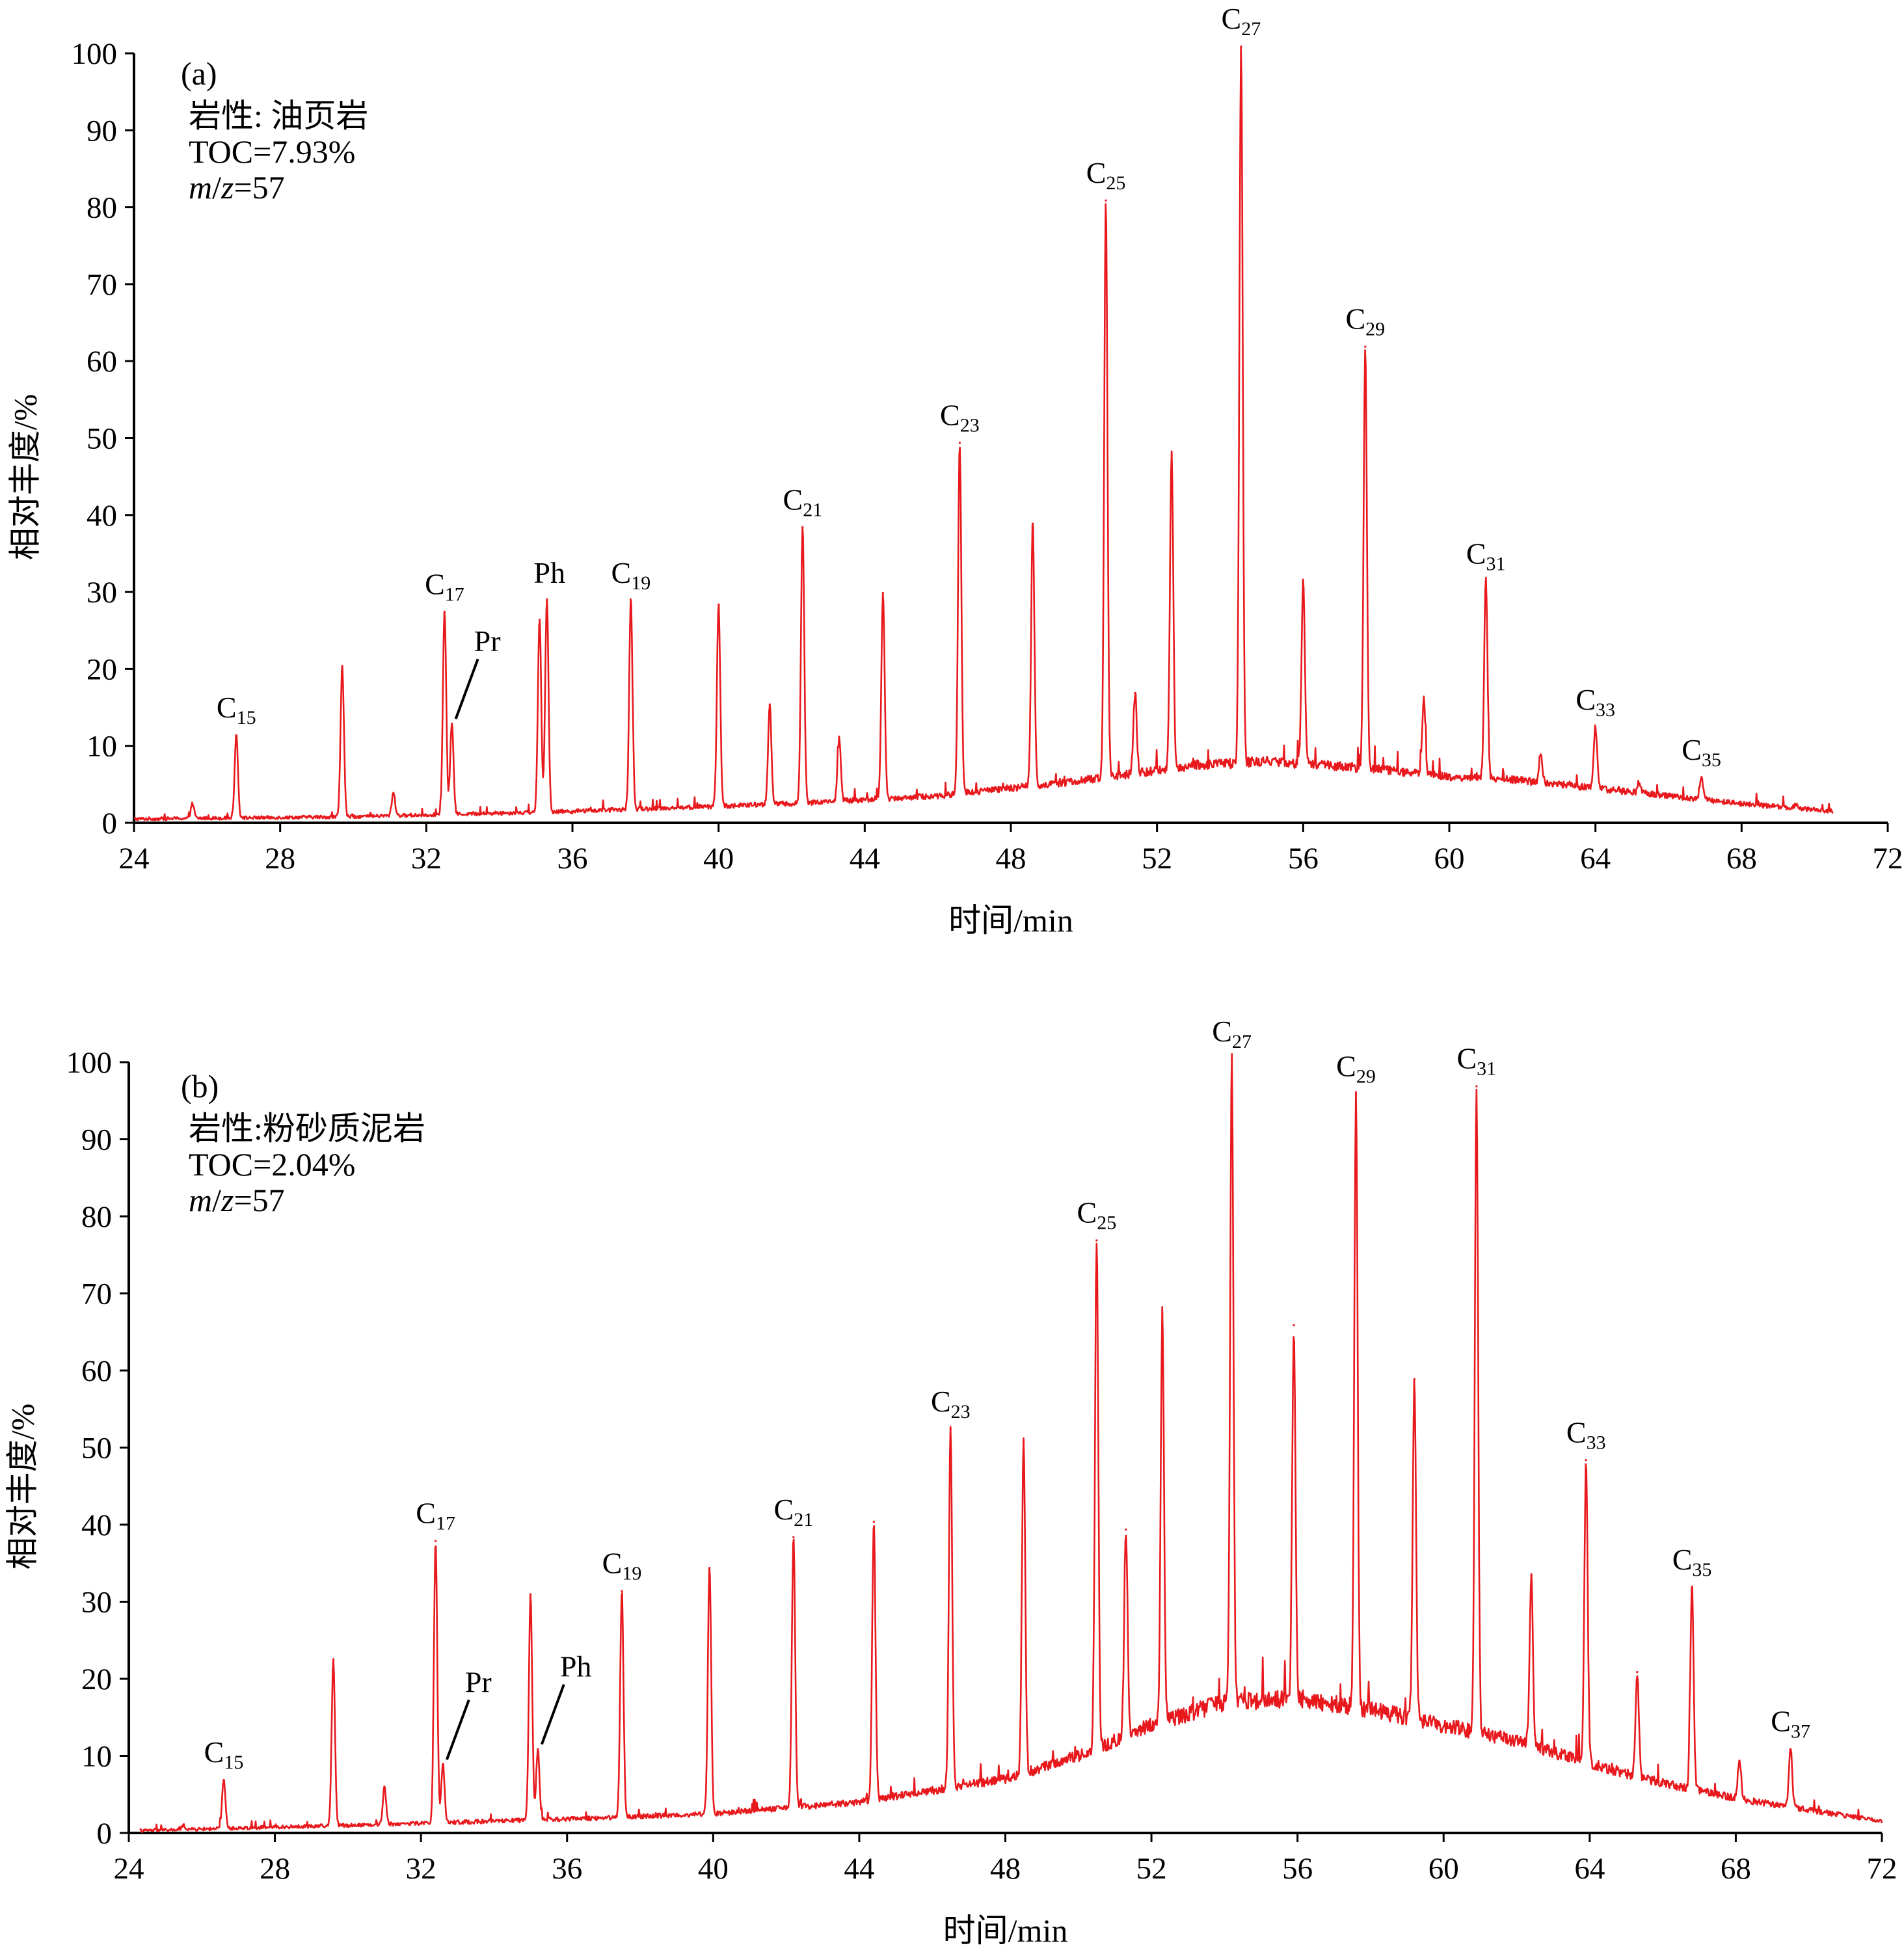  Describe the element at coordinates (102, 131) in the screenshot. I see `y-tick-label: 90` at that location.